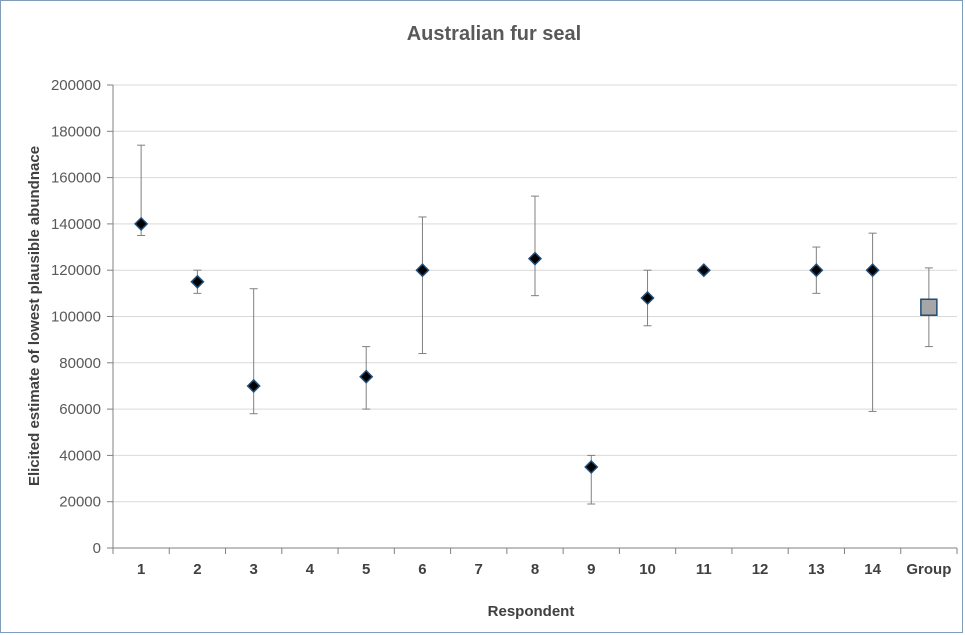 The image size is (965, 635). Describe the element at coordinates (197, 569) in the screenshot. I see `x-tick-label: 2` at that location.